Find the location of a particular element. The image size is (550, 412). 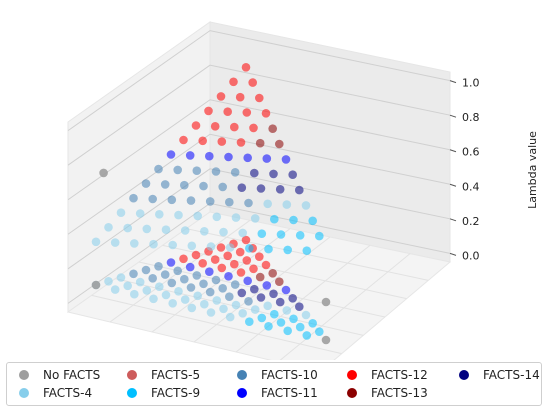

legend-label: FACTS-5 is located at coordinates (176, 375).